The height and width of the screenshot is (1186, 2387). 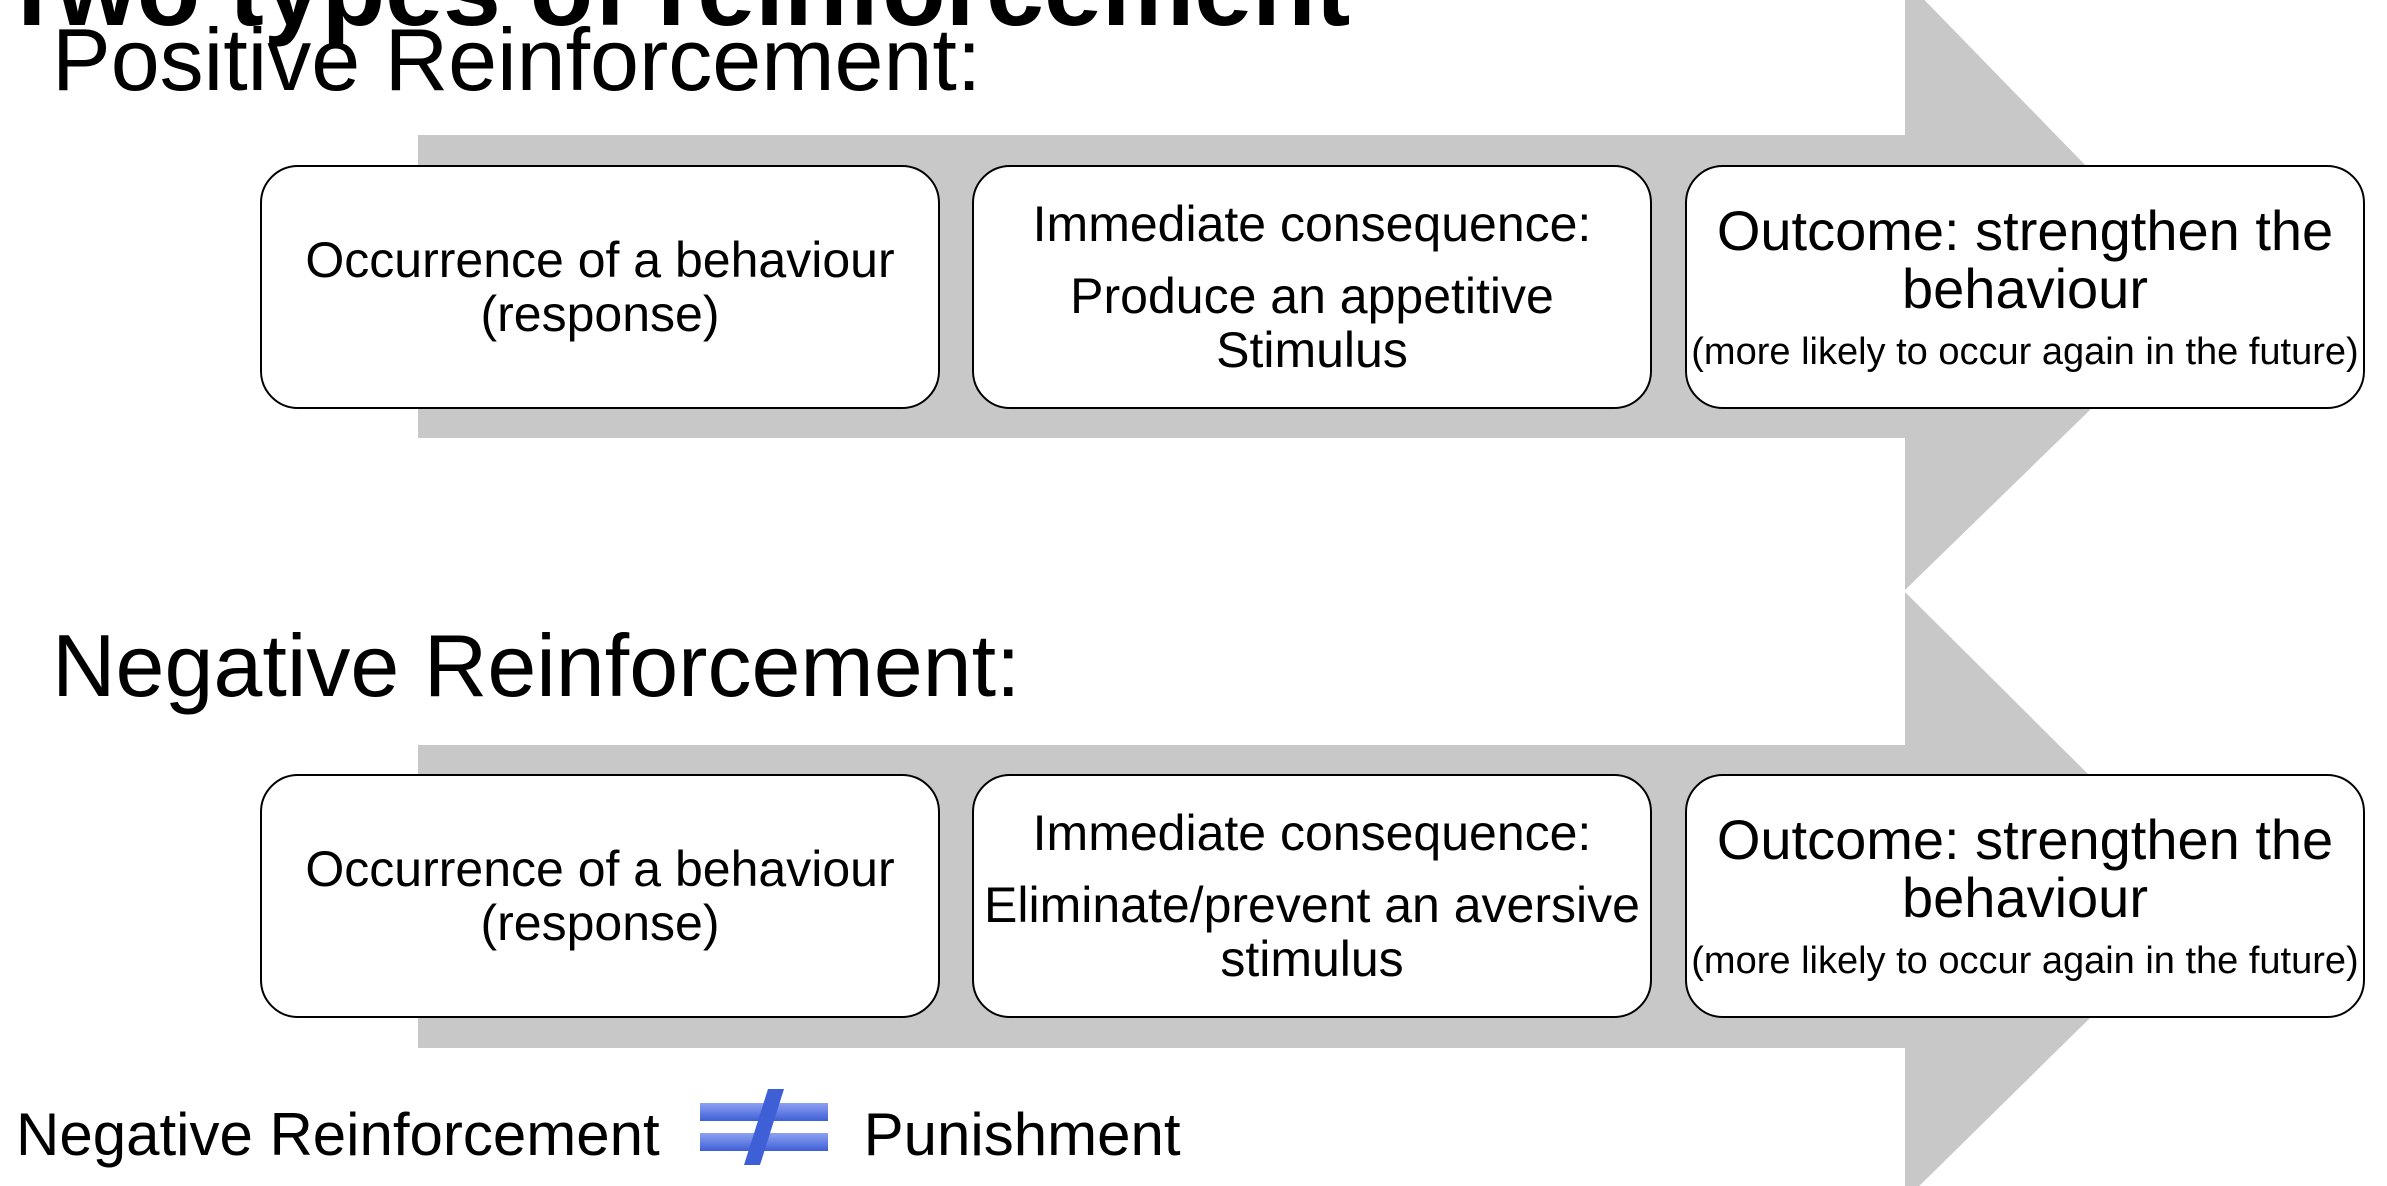 What do you see at coordinates (338, 1134) in the screenshot?
I see `comparison-left: Negative Reinforcement` at bounding box center [338, 1134].